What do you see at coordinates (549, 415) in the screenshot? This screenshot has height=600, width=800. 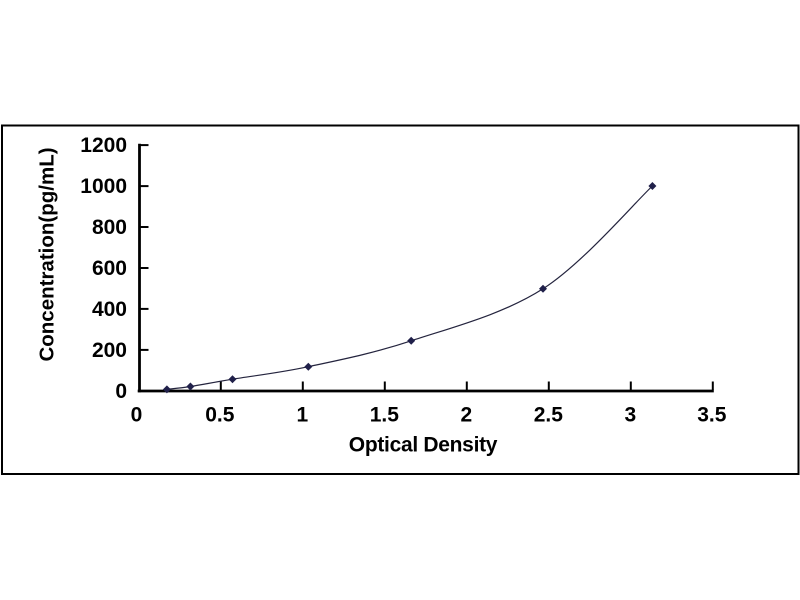 I see `svg-text: 2.5` at bounding box center [549, 415].